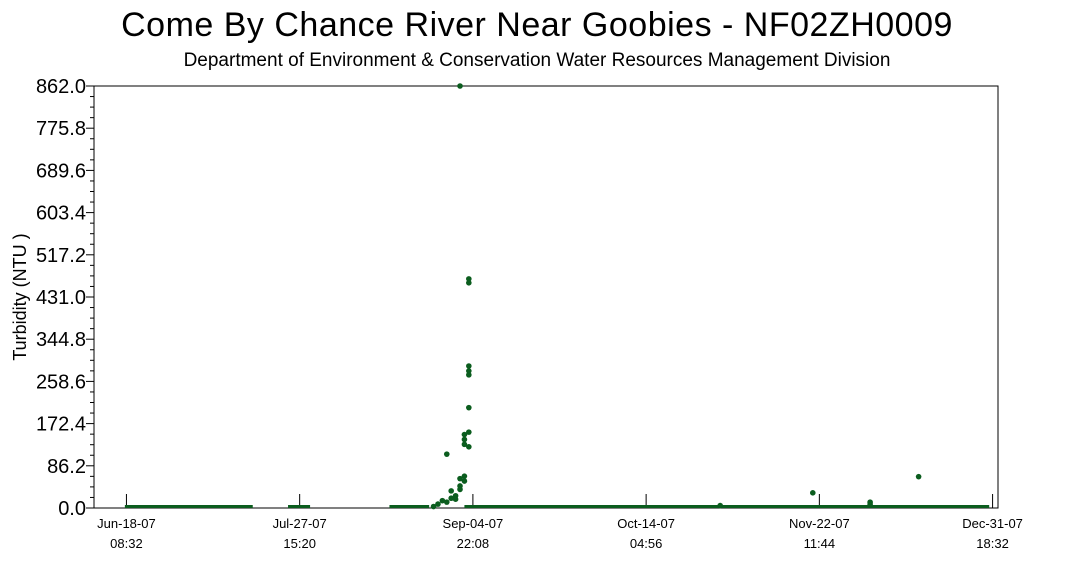  What do you see at coordinates (646, 523) in the screenshot?
I see `x-tick-label-date: Oct-14-07` at bounding box center [646, 523].